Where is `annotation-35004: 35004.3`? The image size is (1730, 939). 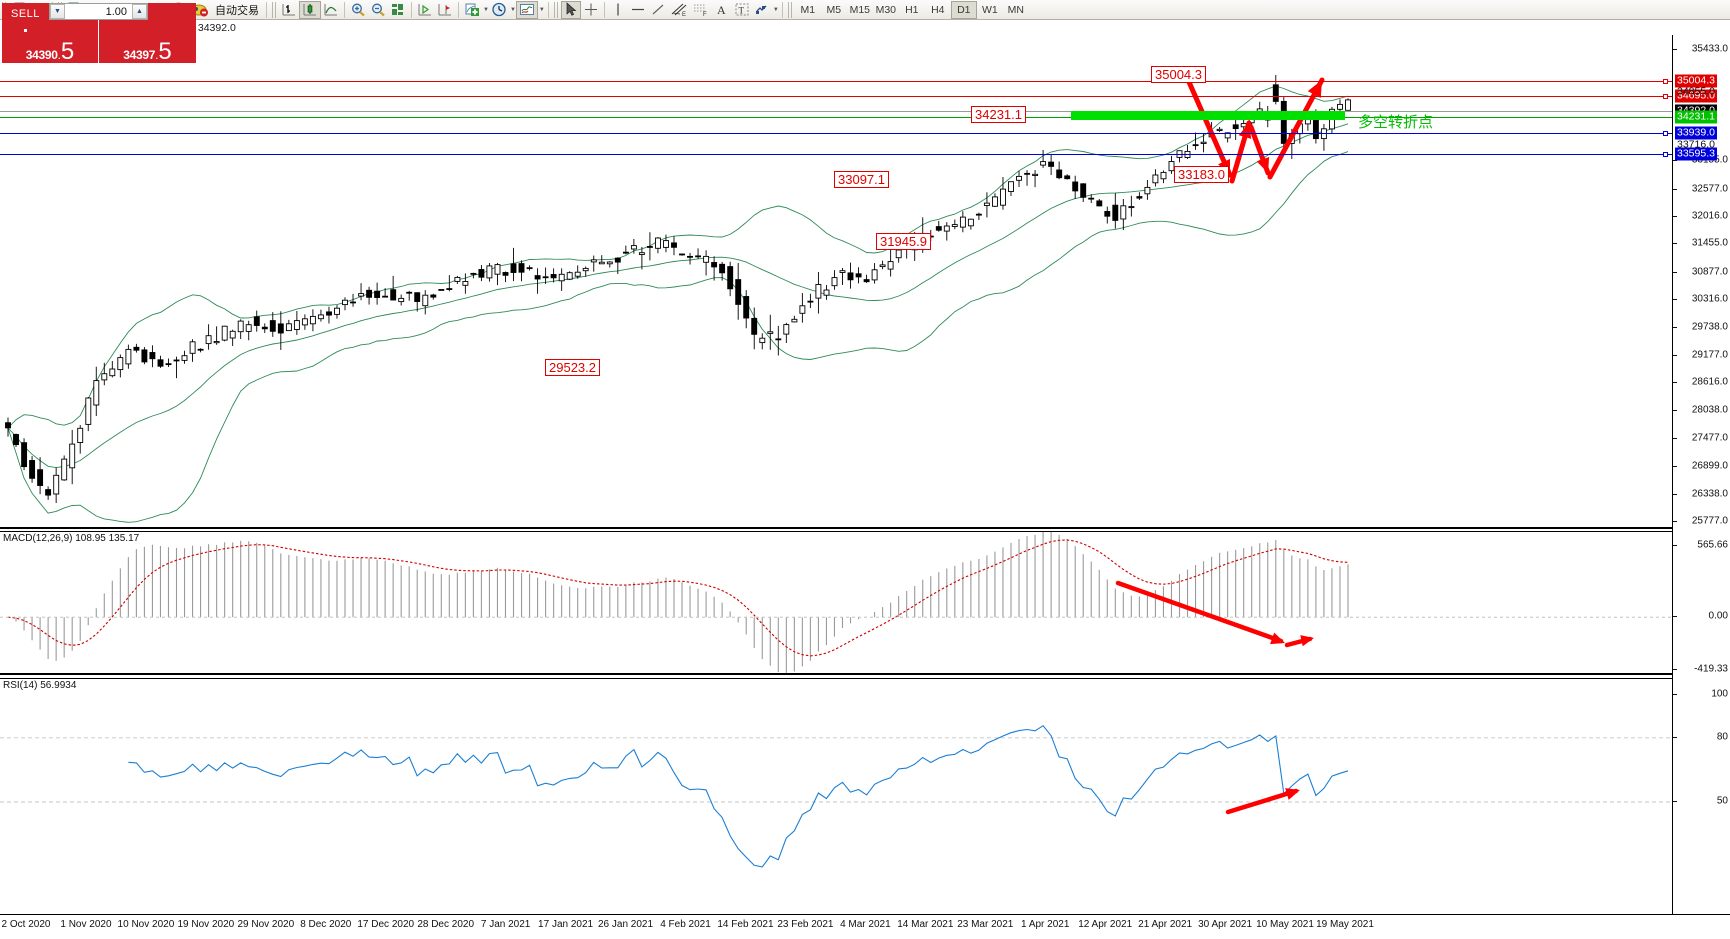
annotation-35004: 35004.3 is located at coordinates (1178, 74).